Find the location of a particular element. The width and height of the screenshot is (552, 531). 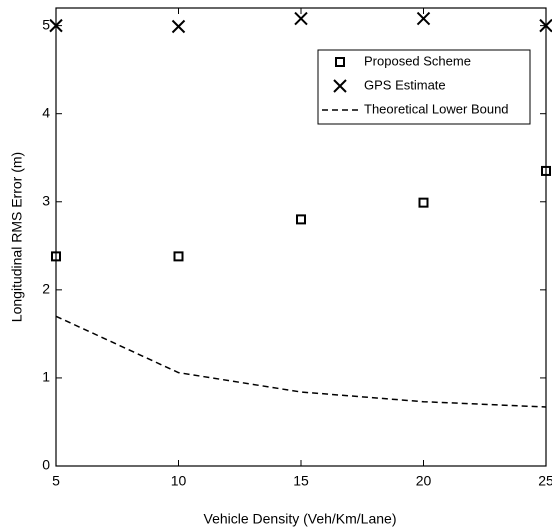

legend-label: Proposed Scheme is located at coordinates (417, 60).